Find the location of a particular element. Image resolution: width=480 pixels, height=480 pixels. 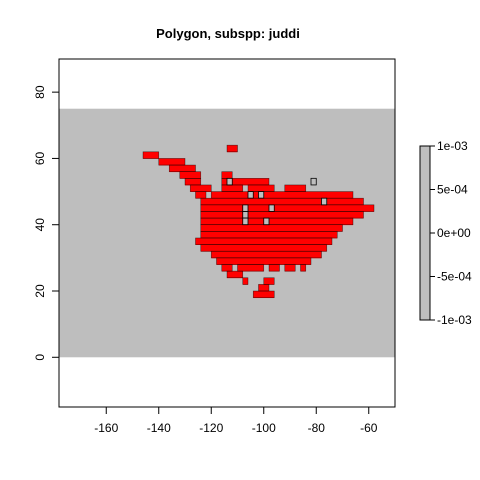

colorbar: 1e-03 5e-04 0e+00 -5e-04 -1e-03 is located at coordinates (445, 233).